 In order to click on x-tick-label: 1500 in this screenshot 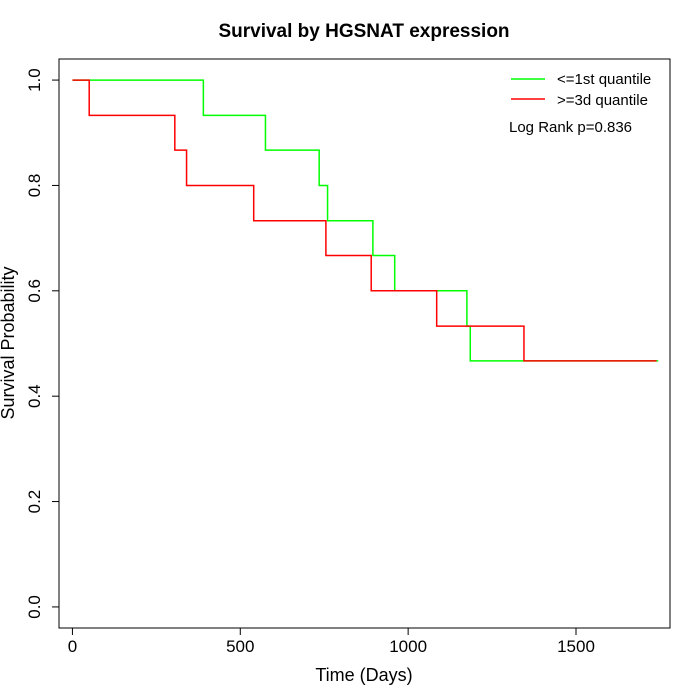, I will do `click(576, 646)`.